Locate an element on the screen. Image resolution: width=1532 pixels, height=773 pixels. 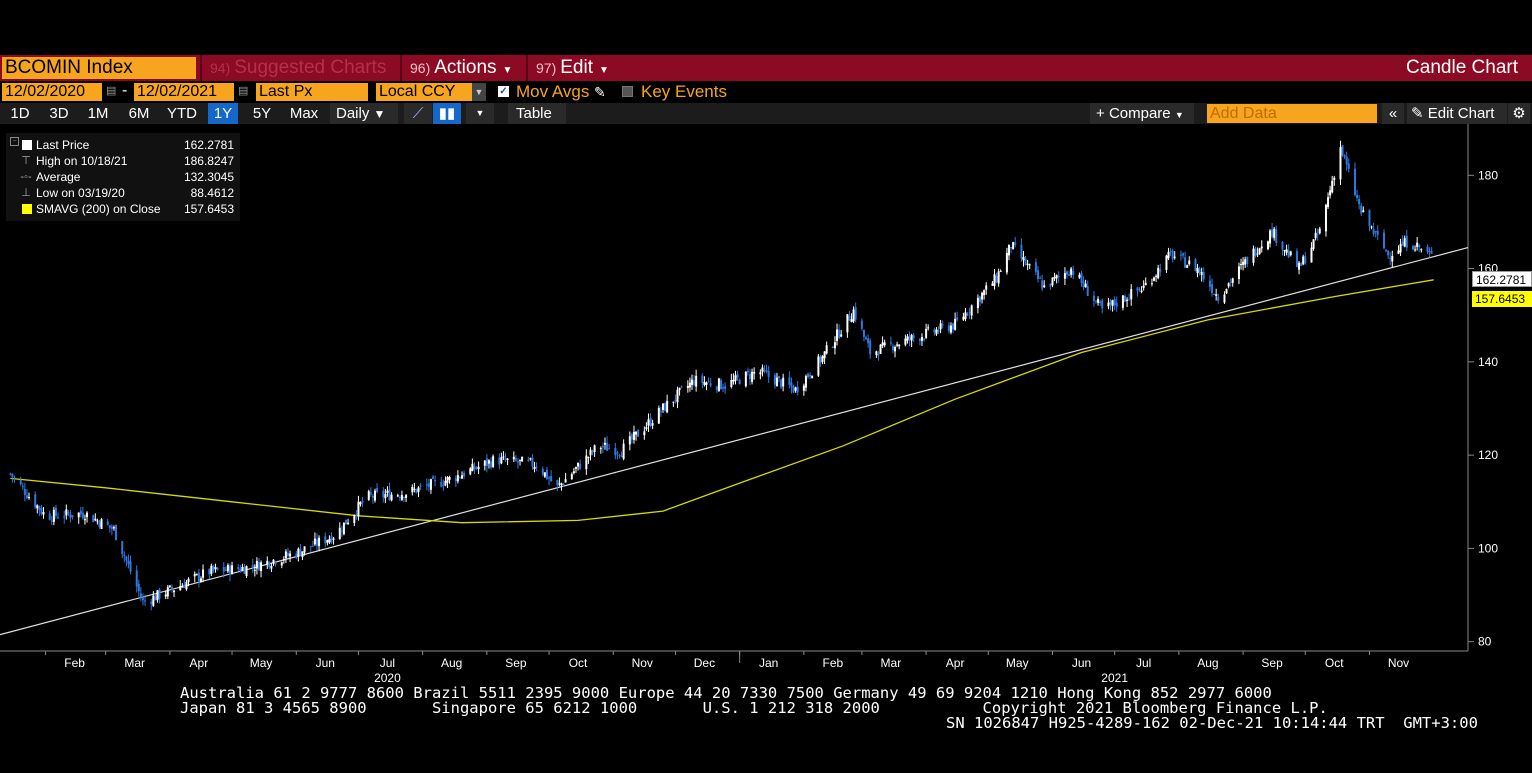
x-month-label: Mar is located at coordinates (134, 663).